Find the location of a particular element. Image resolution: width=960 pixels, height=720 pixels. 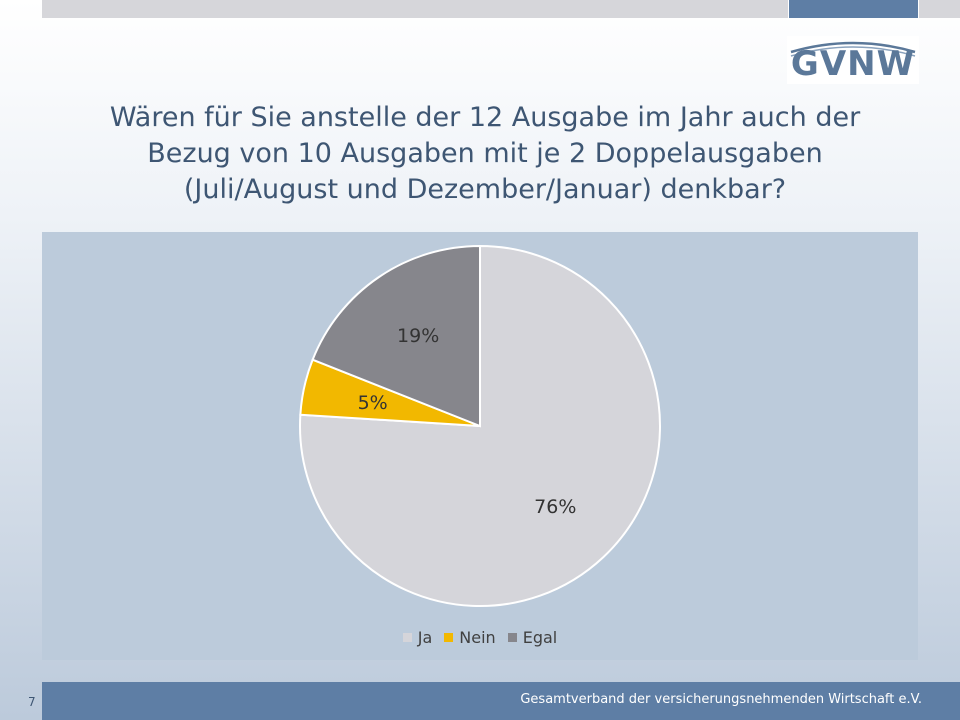

pie-slice-egal is located at coordinates (396, 336).